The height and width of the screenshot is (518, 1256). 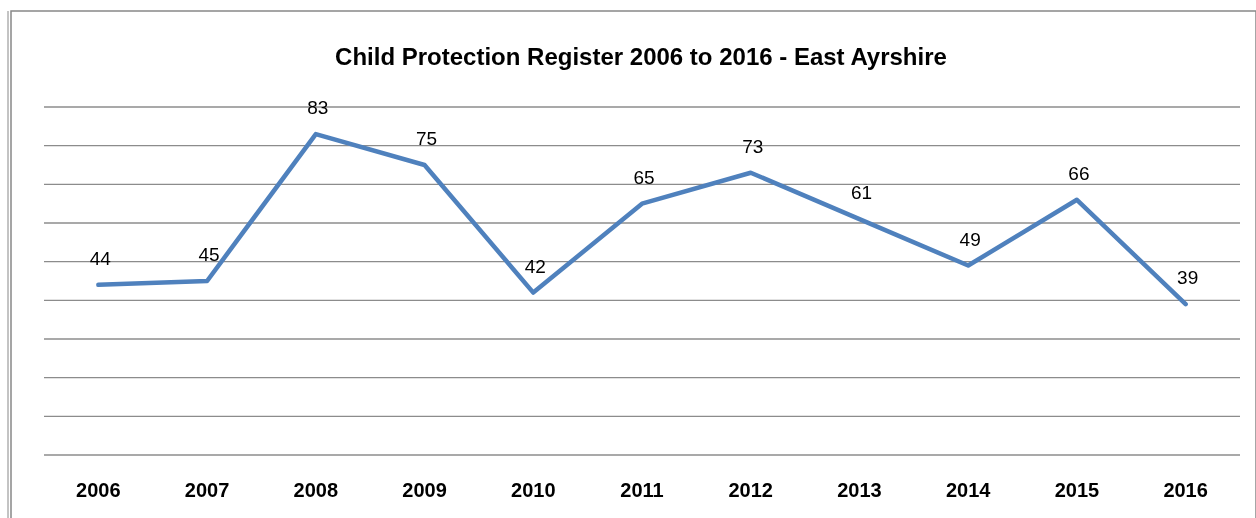 What do you see at coordinates (970, 239) in the screenshot?
I see `data-label: 49` at bounding box center [970, 239].